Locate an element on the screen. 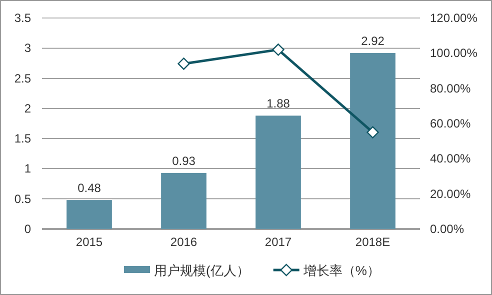  y2-tick-label: 40.00% is located at coordinates (451, 159).